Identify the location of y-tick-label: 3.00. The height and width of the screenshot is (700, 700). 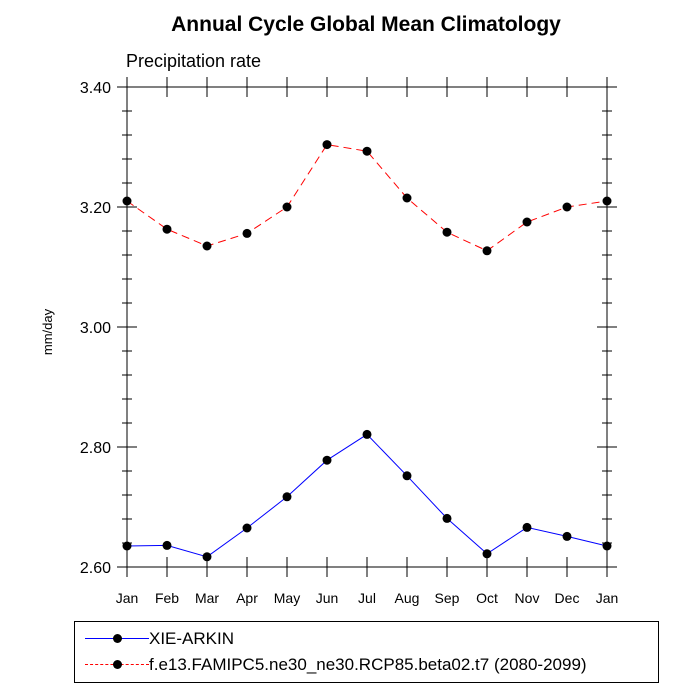
(95, 328).